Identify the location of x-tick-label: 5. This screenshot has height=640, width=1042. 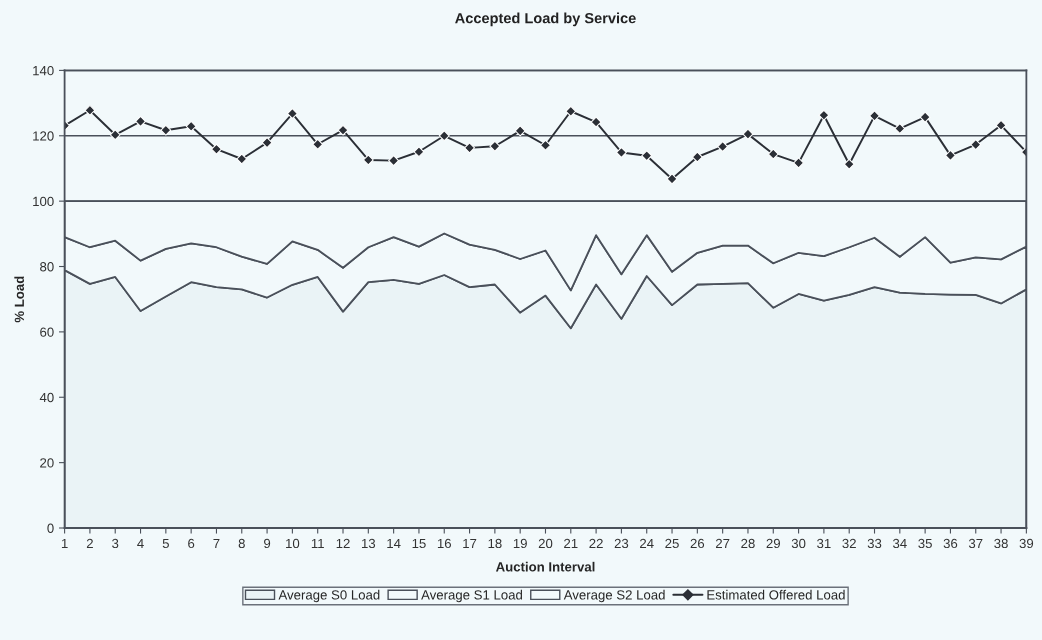
(165, 543).